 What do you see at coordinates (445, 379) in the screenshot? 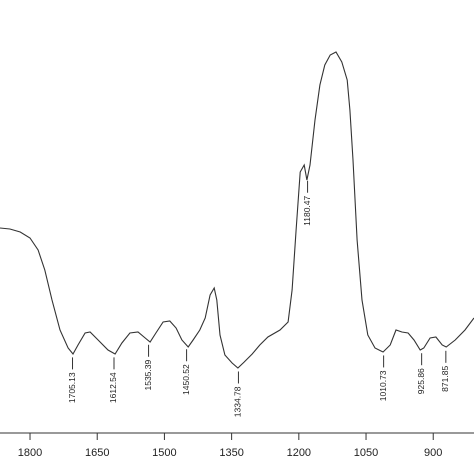
I see `peak-label: 871.85` at bounding box center [445, 379].